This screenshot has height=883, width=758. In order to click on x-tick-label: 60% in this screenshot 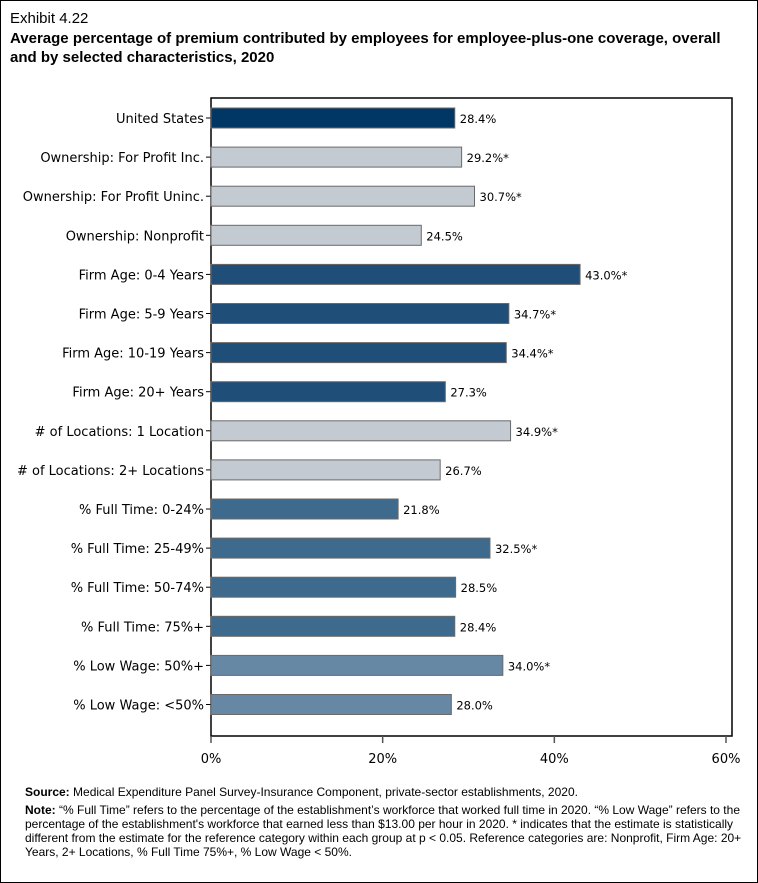, I will do `click(726, 759)`.